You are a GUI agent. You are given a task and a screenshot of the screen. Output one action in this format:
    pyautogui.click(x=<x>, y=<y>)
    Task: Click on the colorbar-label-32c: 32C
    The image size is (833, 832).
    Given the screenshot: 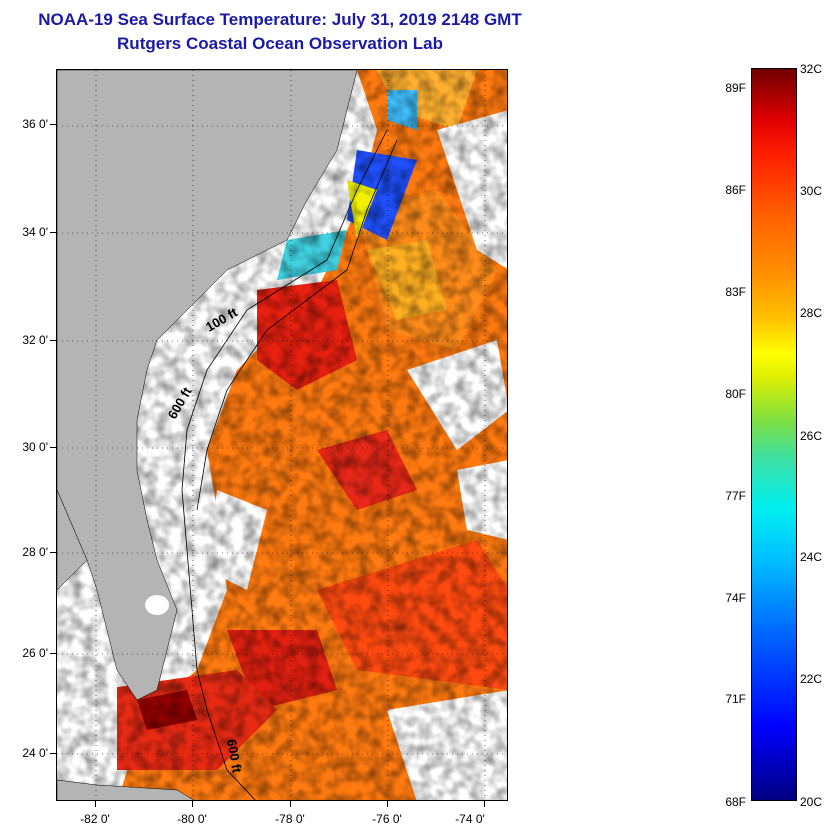 What is the action you would take?
    pyautogui.click(x=811, y=69)
    